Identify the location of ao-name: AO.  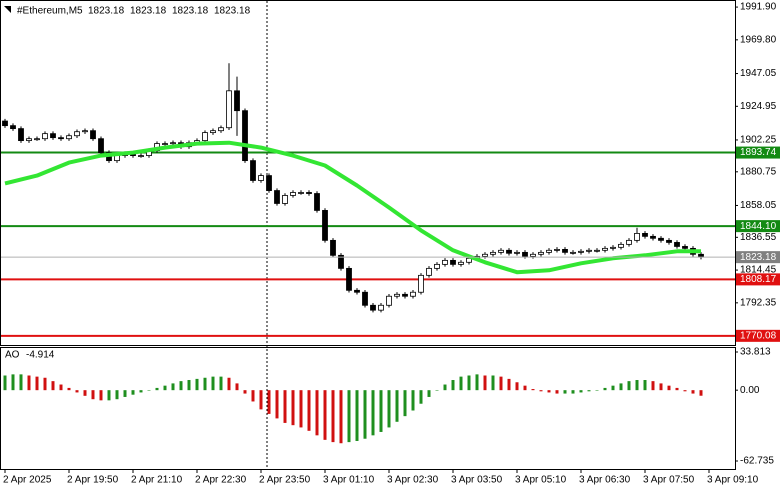
(12, 355).